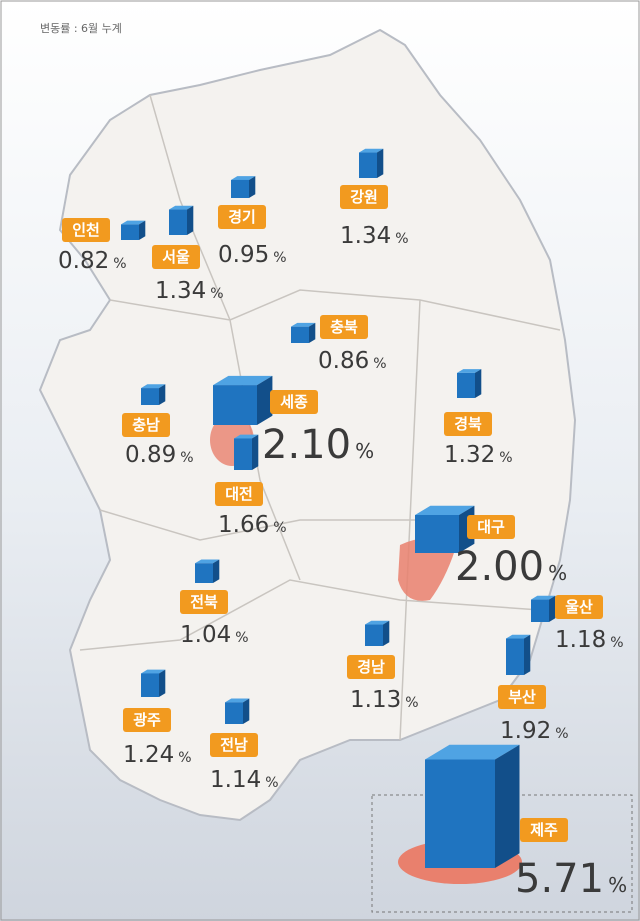  What do you see at coordinates (239, 494) in the screenshot?
I see `region-name: 대전` at bounding box center [239, 494].